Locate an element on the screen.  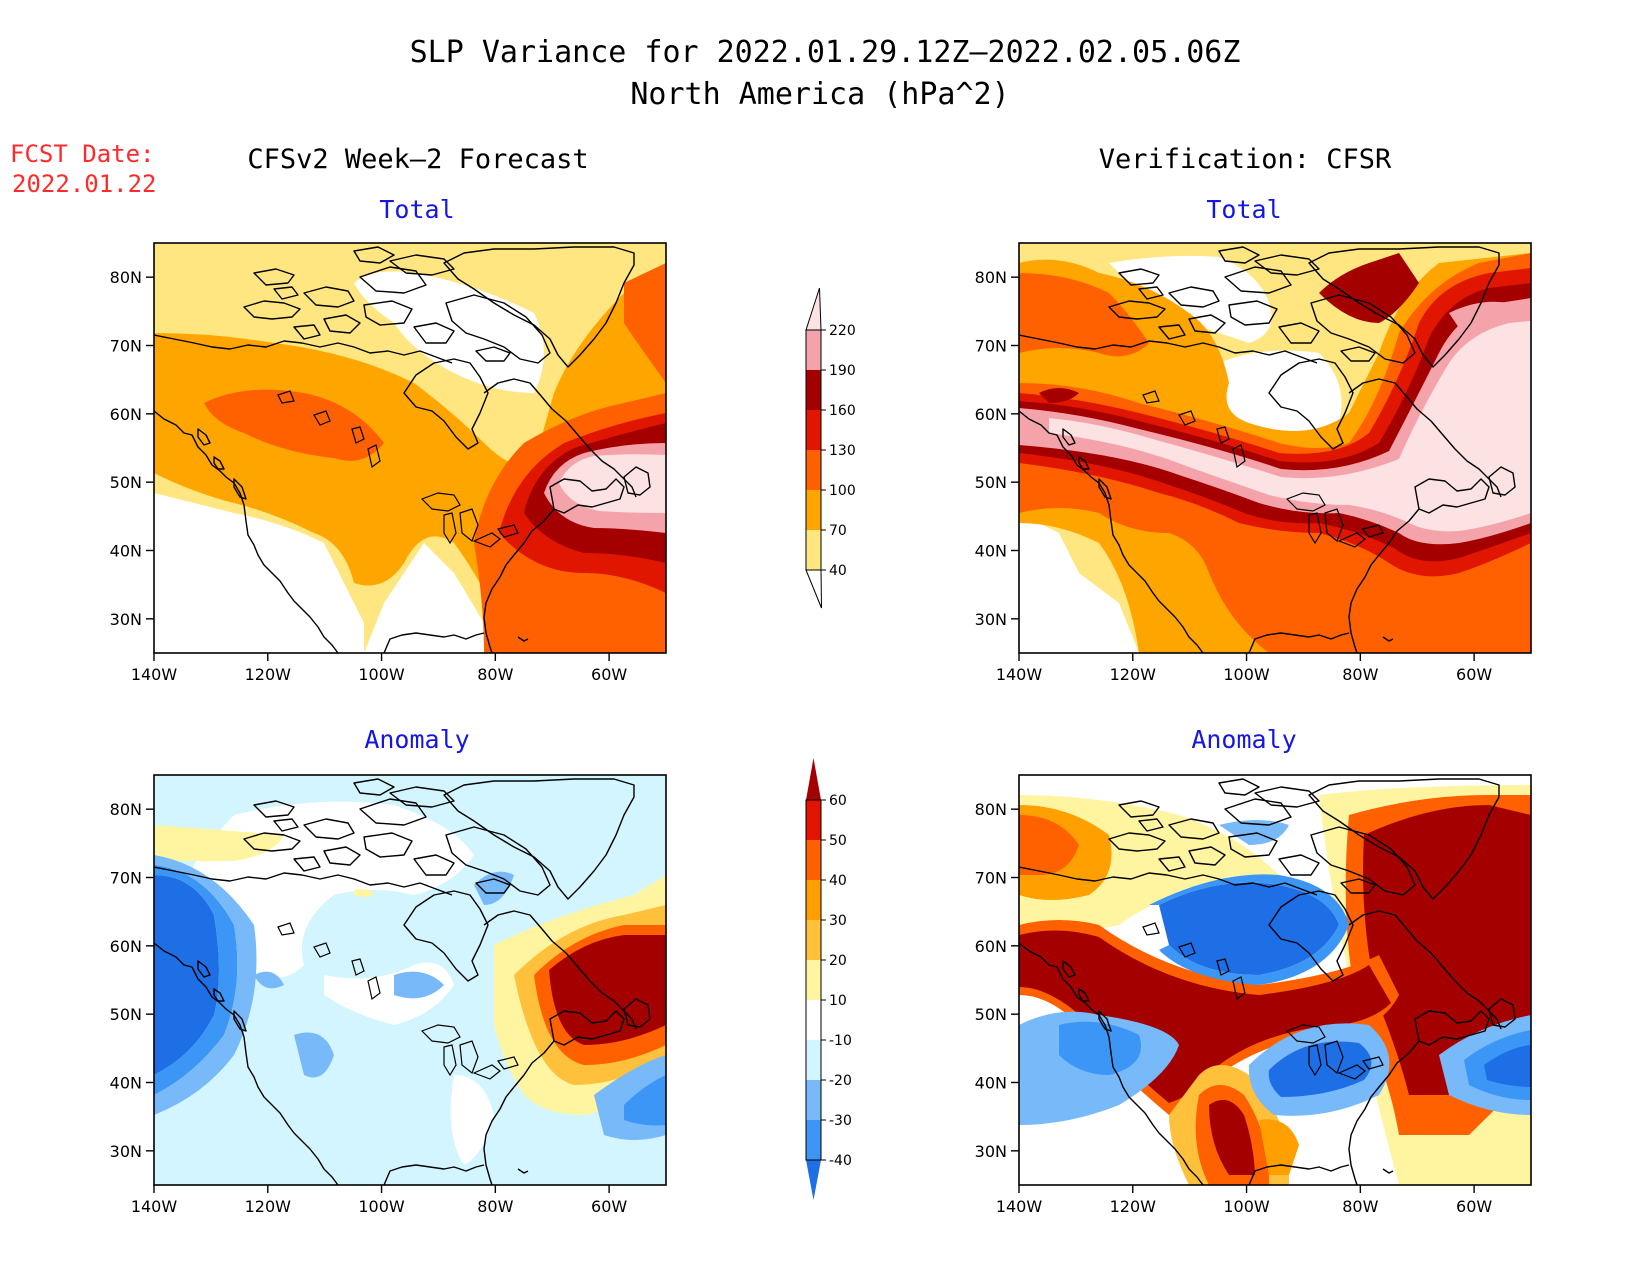
colorbar-anomaly-label: 20 is located at coordinates (838, 961).